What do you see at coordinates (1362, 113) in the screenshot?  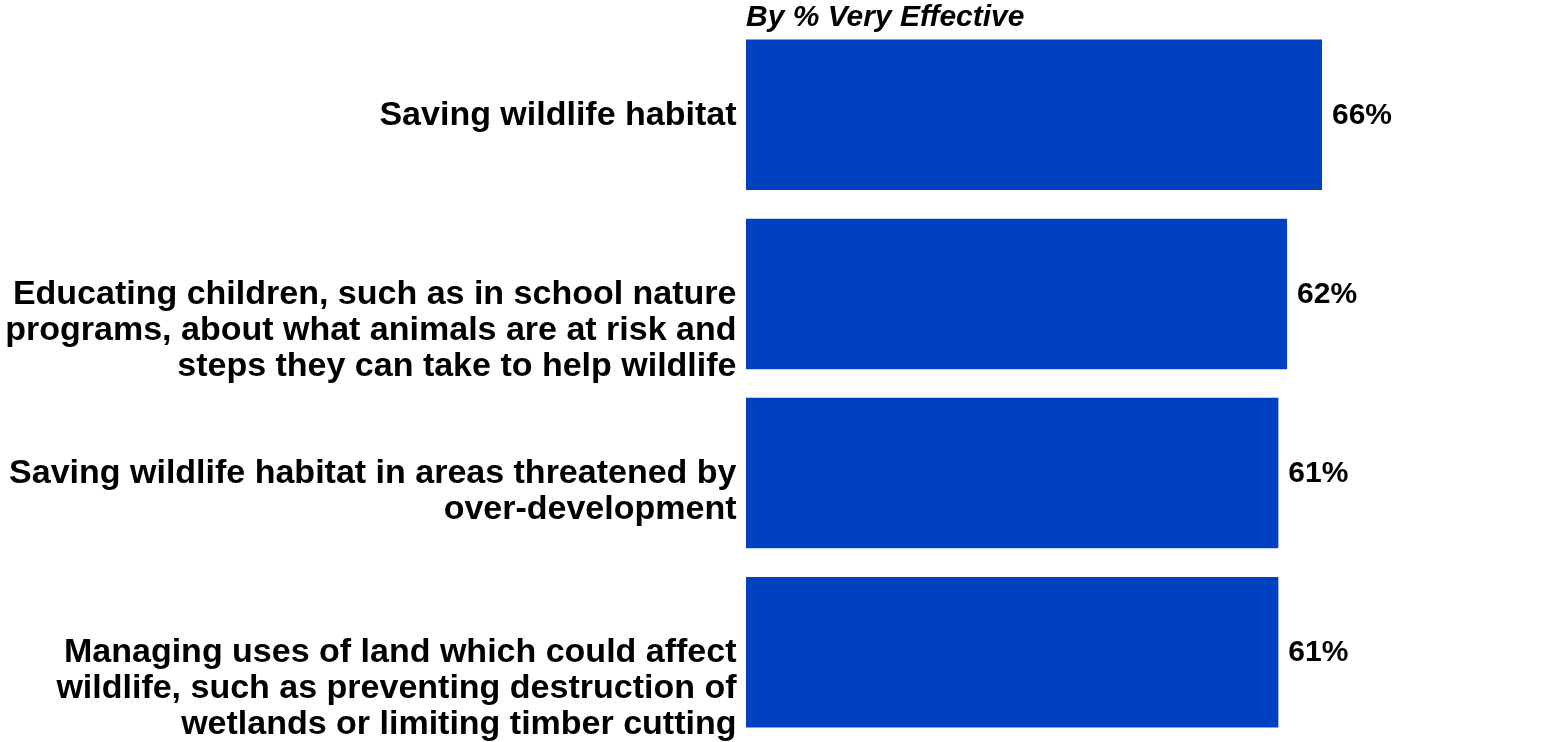 I see `data-label: 66%` at bounding box center [1362, 113].